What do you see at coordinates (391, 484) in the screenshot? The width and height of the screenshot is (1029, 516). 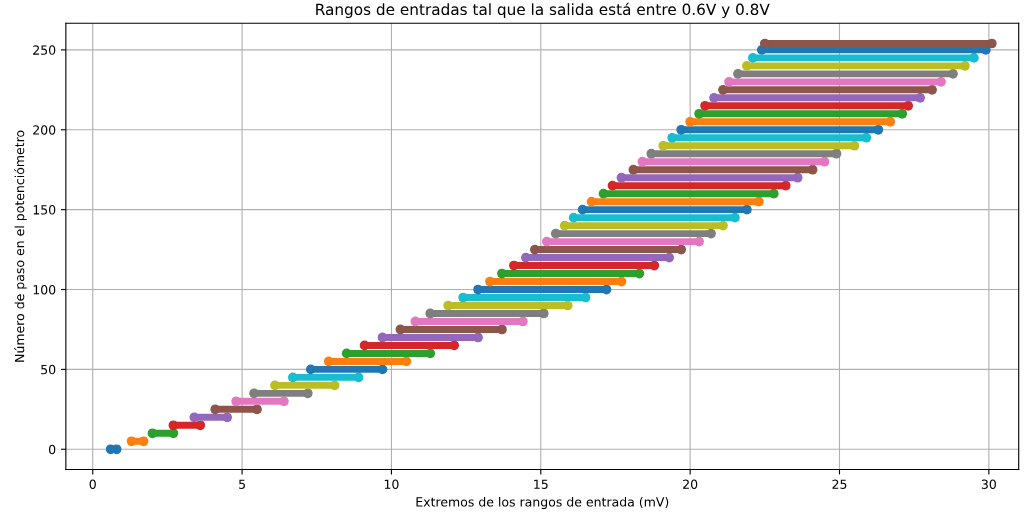 I see `x-tick-label: 10` at bounding box center [391, 484].